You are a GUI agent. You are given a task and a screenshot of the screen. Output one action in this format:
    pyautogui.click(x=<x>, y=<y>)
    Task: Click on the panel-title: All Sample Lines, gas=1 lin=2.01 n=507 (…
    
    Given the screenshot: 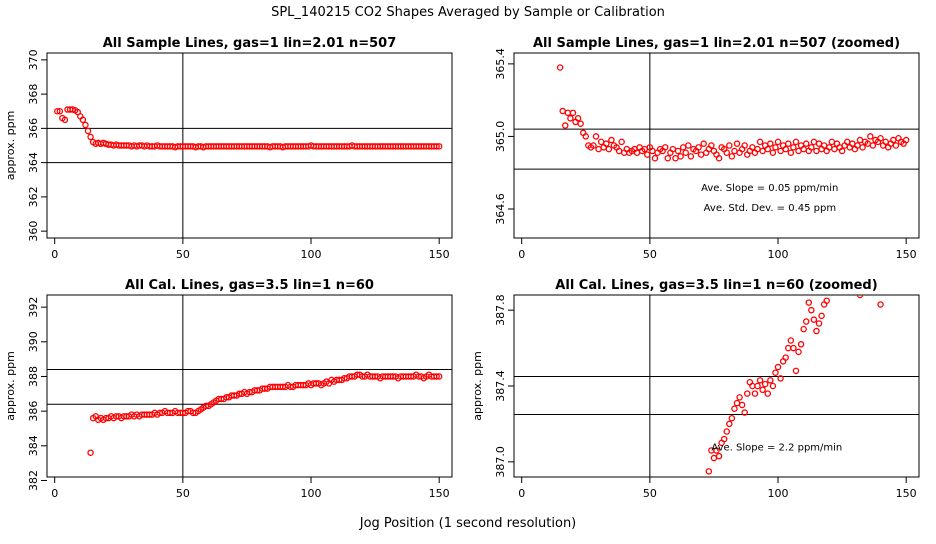 What is the action you would take?
    pyautogui.click(x=716, y=43)
    